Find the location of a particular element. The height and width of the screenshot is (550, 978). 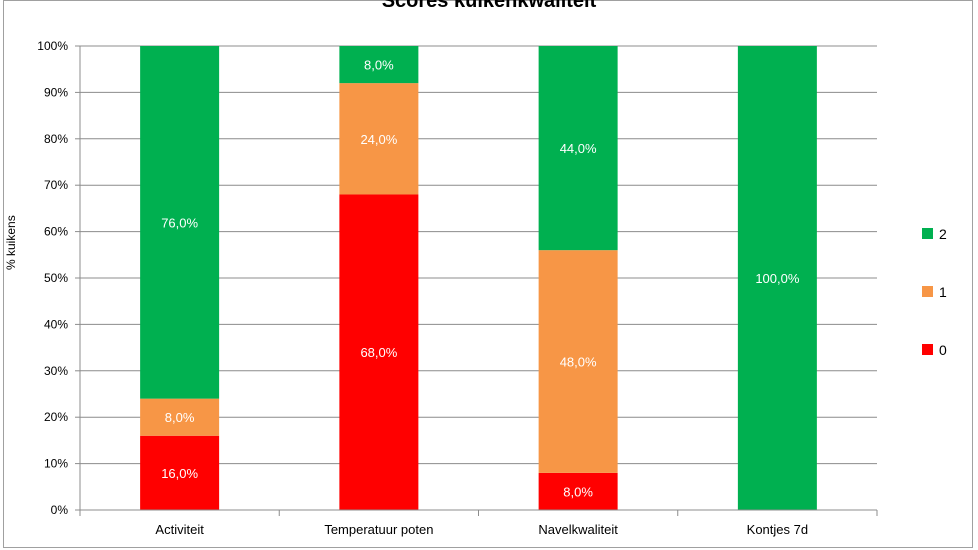

data-label: 44,0% is located at coordinates (578, 148).